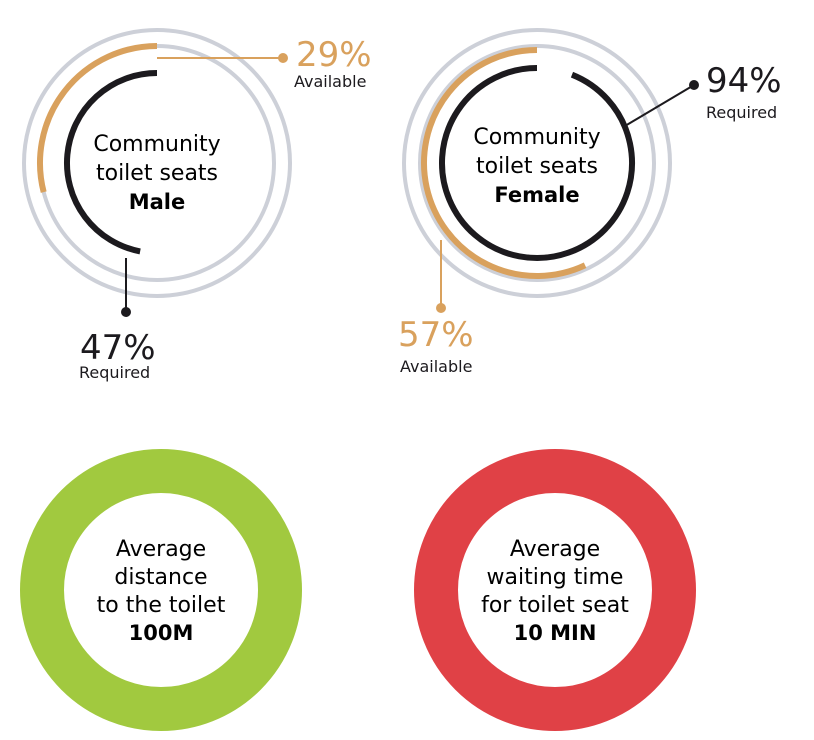 The image size is (814, 740). Describe the element at coordinates (536, 137) in the screenshot. I see `female-title-line1: Community` at that location.